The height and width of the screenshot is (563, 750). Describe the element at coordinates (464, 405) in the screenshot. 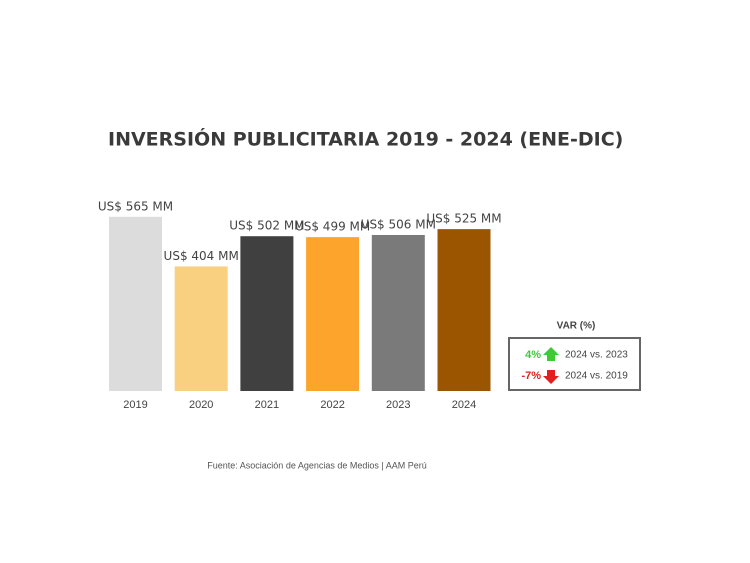

I see `x-tick-label: 2024` at that location.